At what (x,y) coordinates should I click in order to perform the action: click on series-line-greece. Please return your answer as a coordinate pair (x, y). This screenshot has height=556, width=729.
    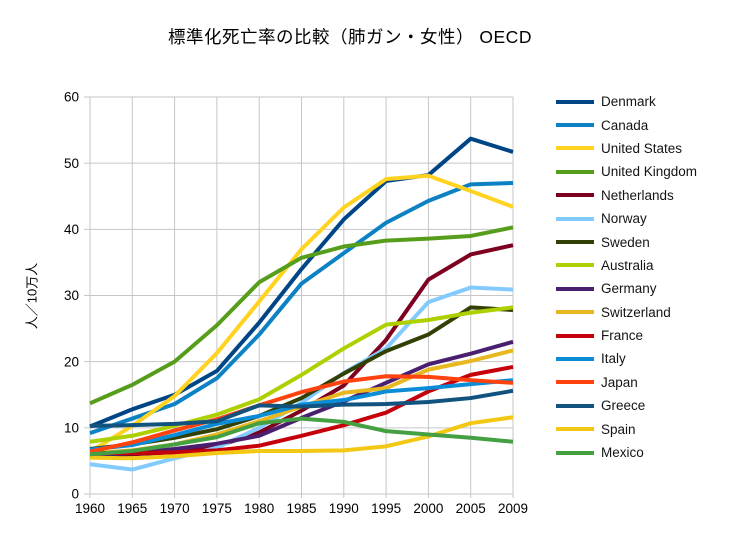
    Looking at the image, I should click on (301, 408).